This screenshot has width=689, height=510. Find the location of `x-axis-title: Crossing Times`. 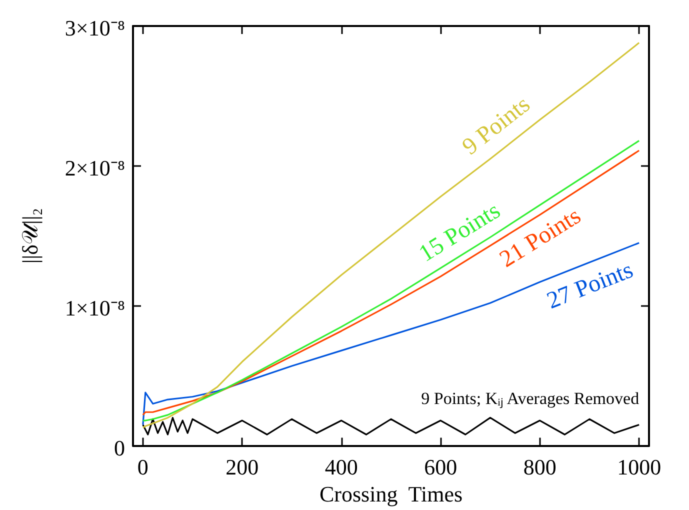

x-axis-title: Crossing Times is located at coordinates (391, 494).